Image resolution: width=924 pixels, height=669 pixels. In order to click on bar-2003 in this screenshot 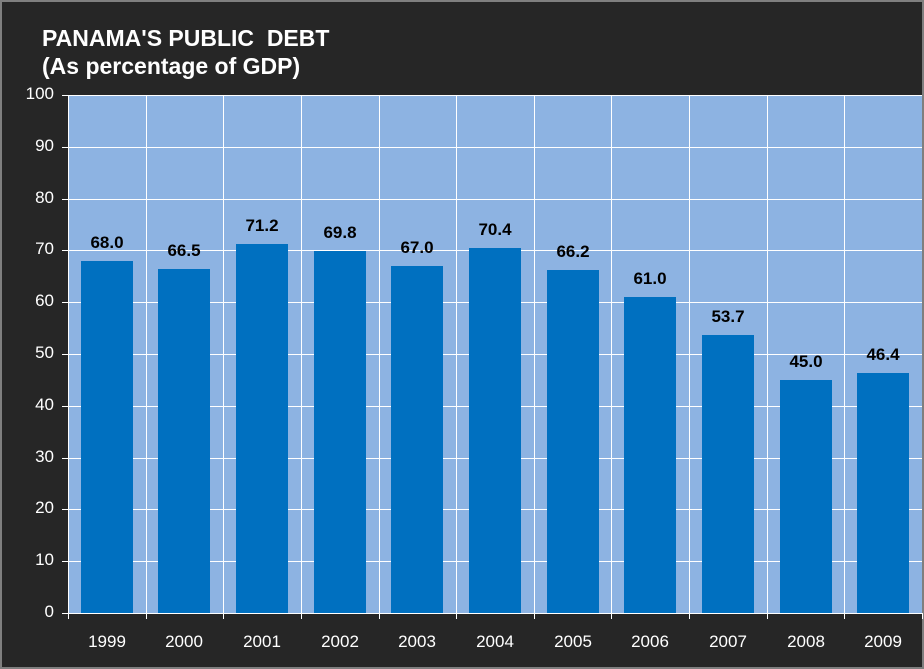, I will do `click(417, 439)`.